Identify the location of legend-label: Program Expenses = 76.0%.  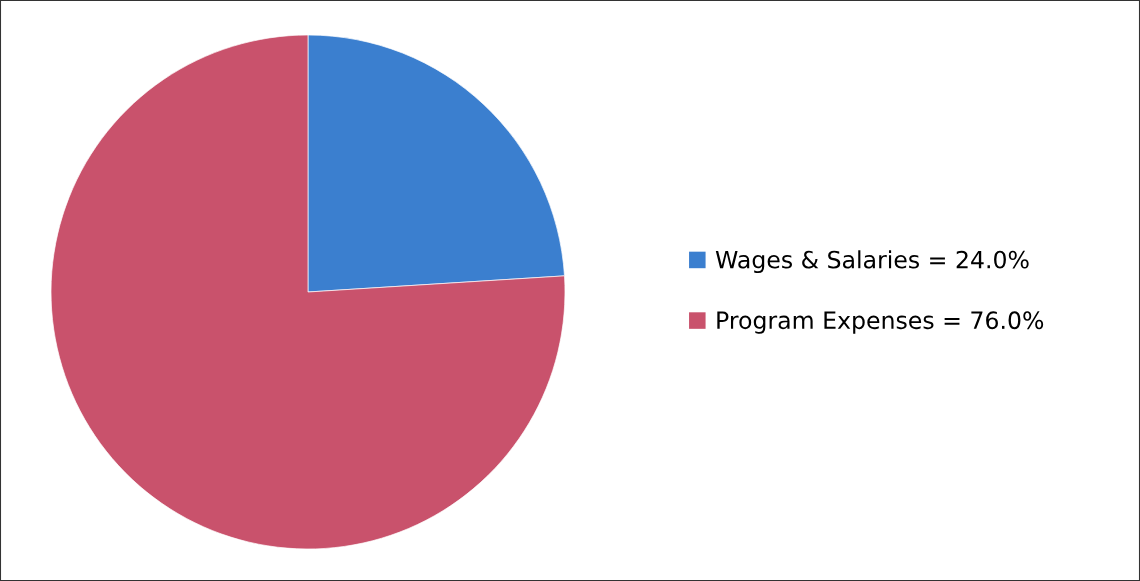
(880, 322).